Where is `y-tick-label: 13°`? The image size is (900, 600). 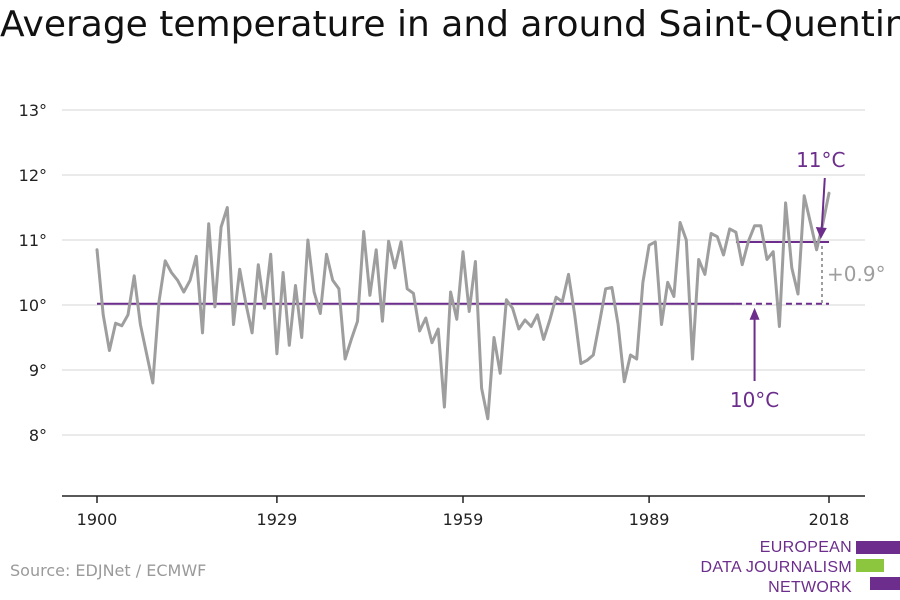
y-tick-label: 13° is located at coordinates (33, 110).